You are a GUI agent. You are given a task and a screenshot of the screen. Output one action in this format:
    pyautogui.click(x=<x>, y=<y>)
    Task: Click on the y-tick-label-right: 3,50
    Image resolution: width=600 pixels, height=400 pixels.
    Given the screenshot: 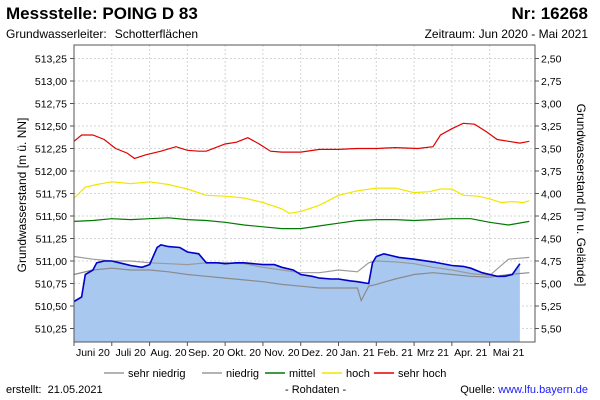 What is the action you would take?
    pyautogui.click(x=551, y=150)
    